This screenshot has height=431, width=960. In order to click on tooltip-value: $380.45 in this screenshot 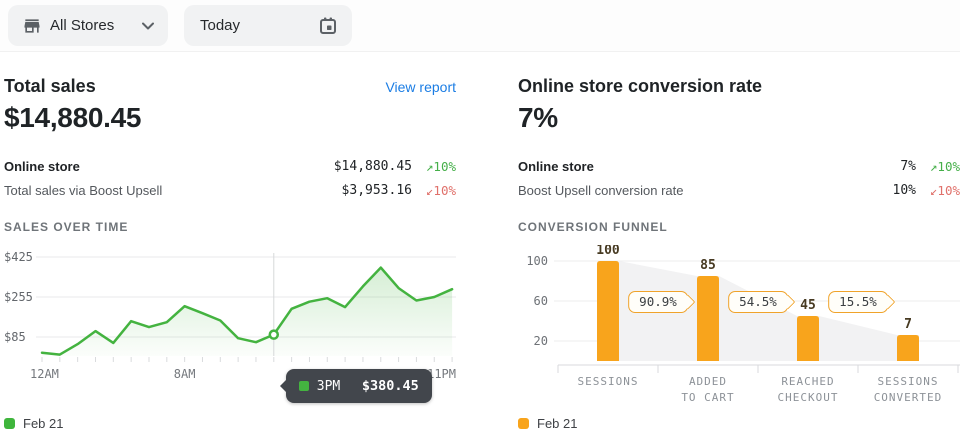, I will do `click(390, 386)`.